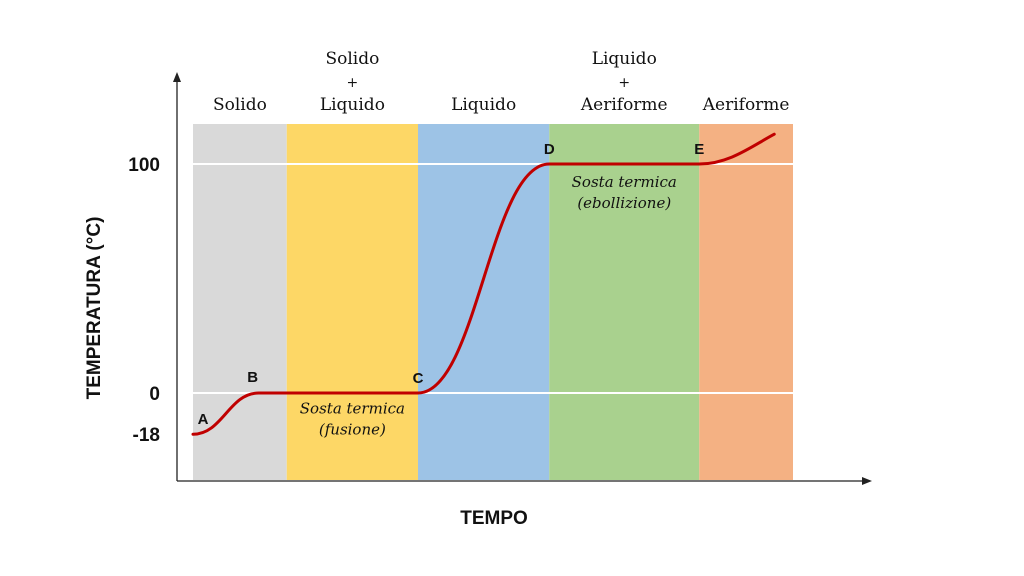  I want to click on point-label-c: C, so click(418, 378).